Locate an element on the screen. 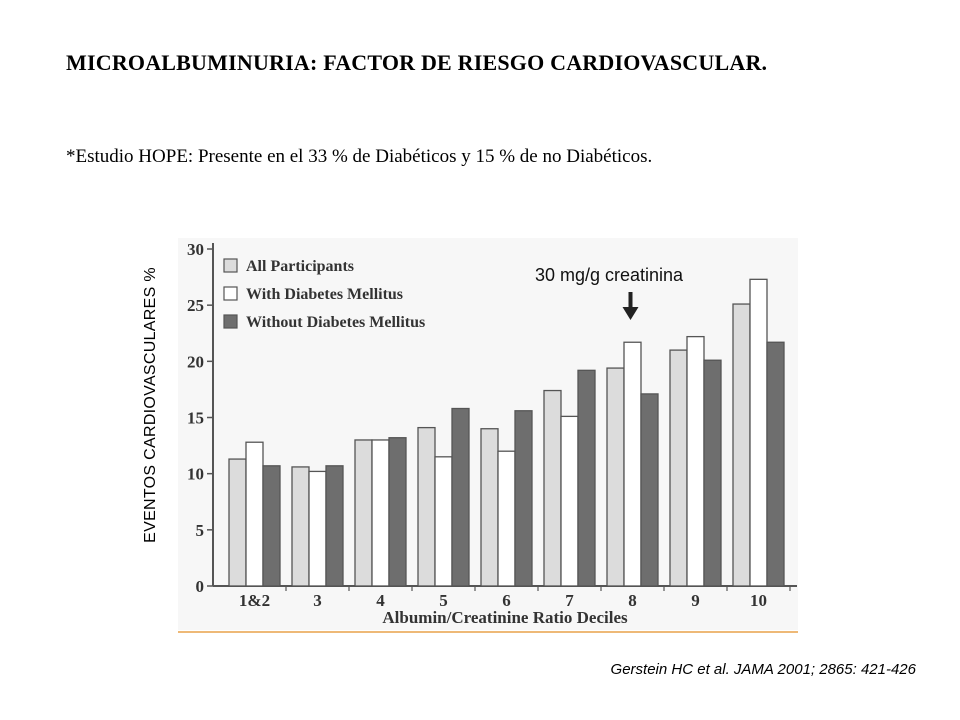 The height and width of the screenshot is (720, 960). down-arrow-icon is located at coordinates (630, 306).